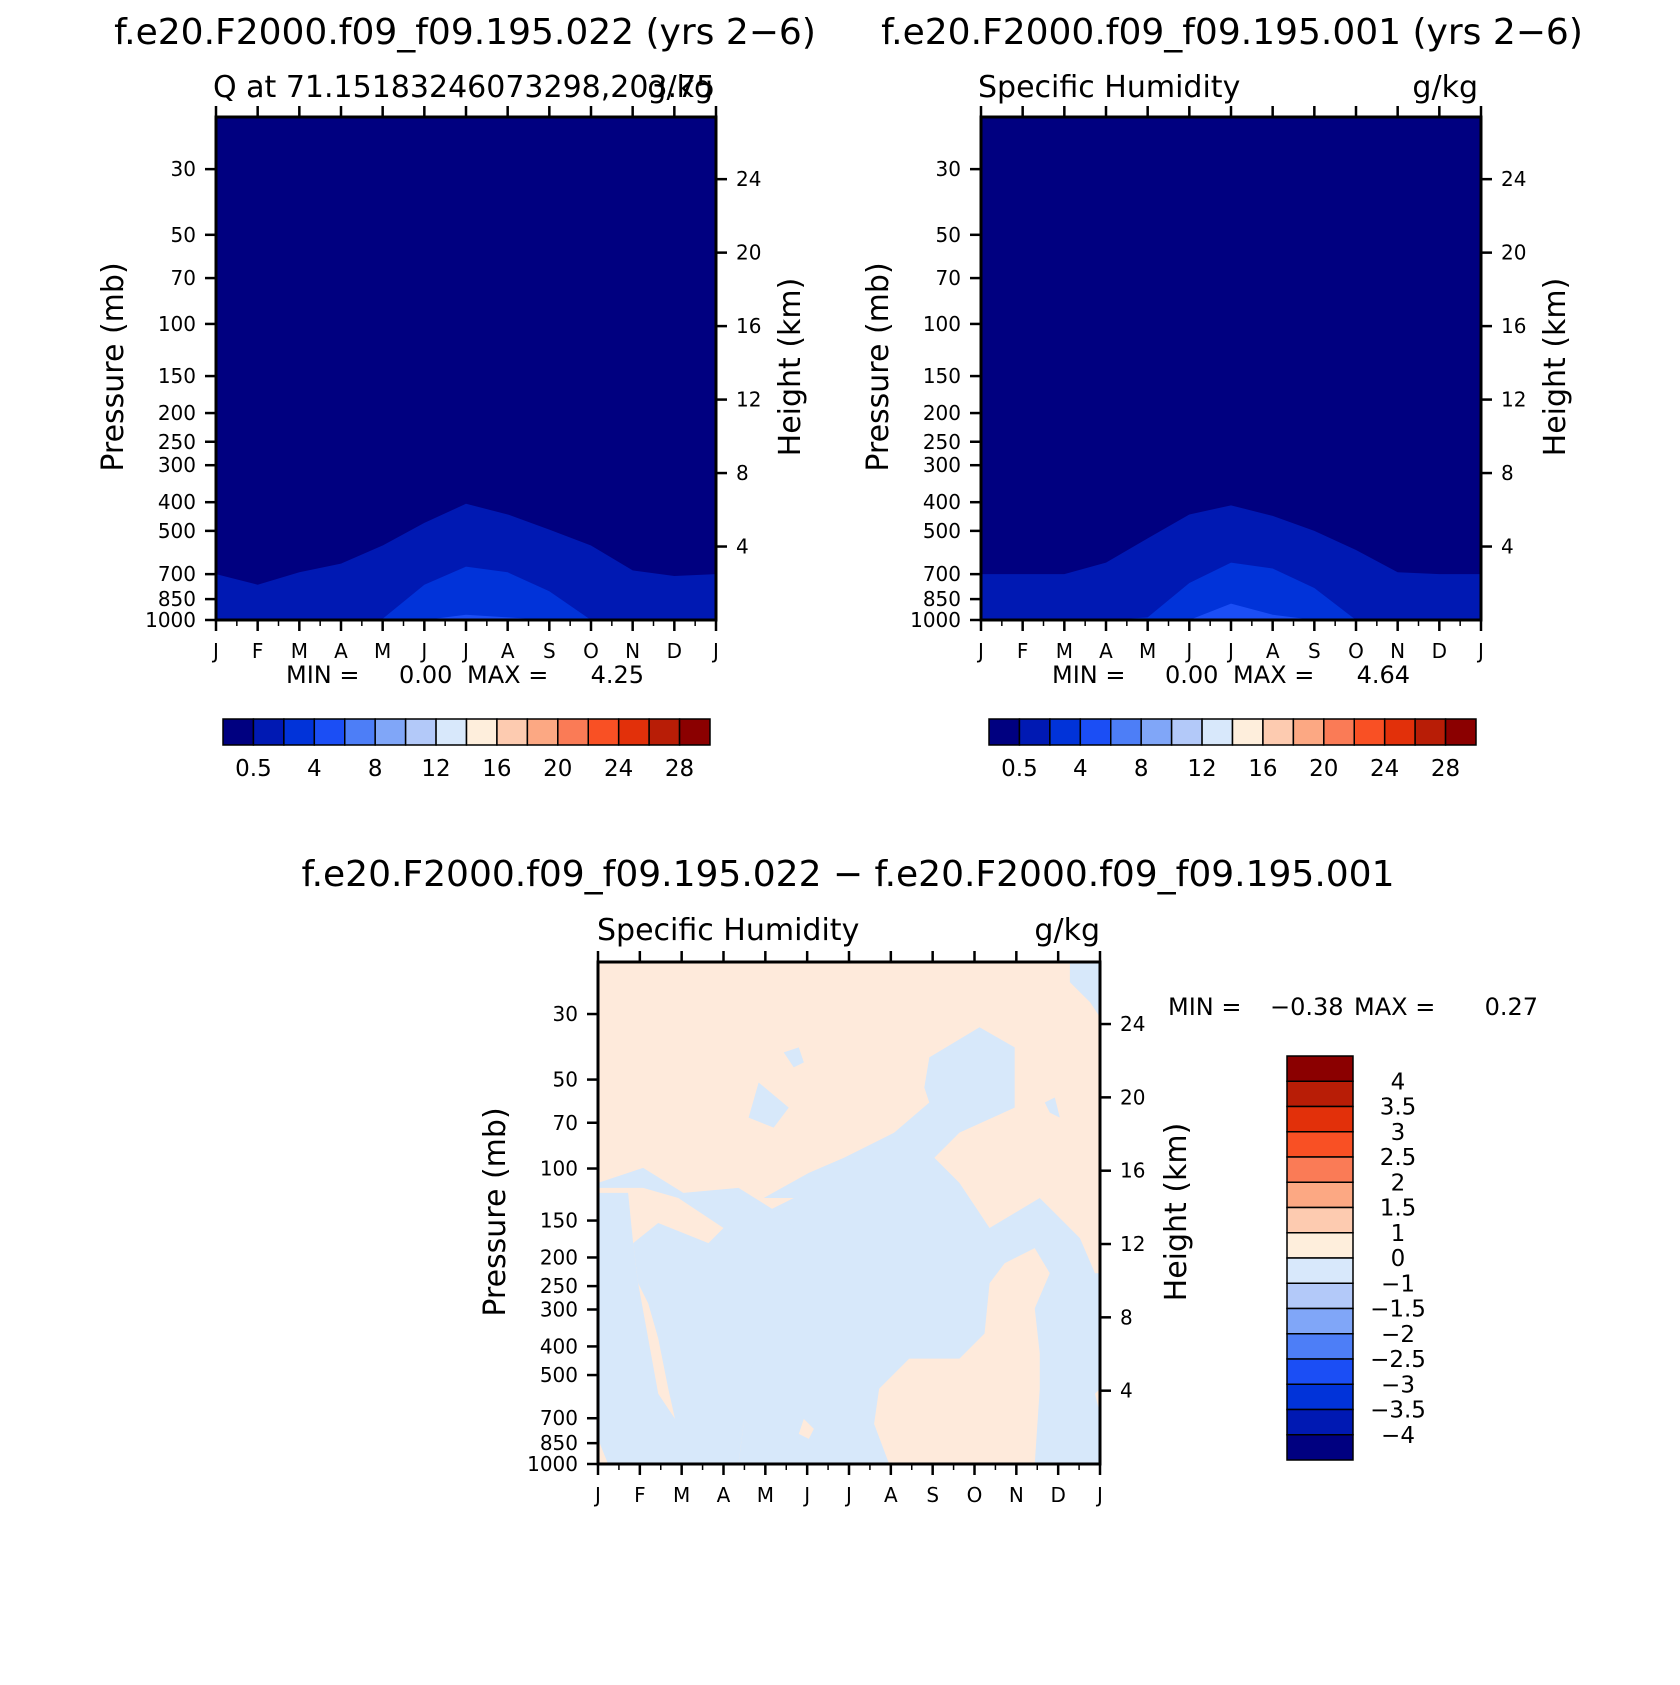 The height and width of the screenshot is (1685, 1680). What do you see at coordinates (557, 769) in the screenshot?
I see `panel-1-colorbar-label: 20` at bounding box center [557, 769].